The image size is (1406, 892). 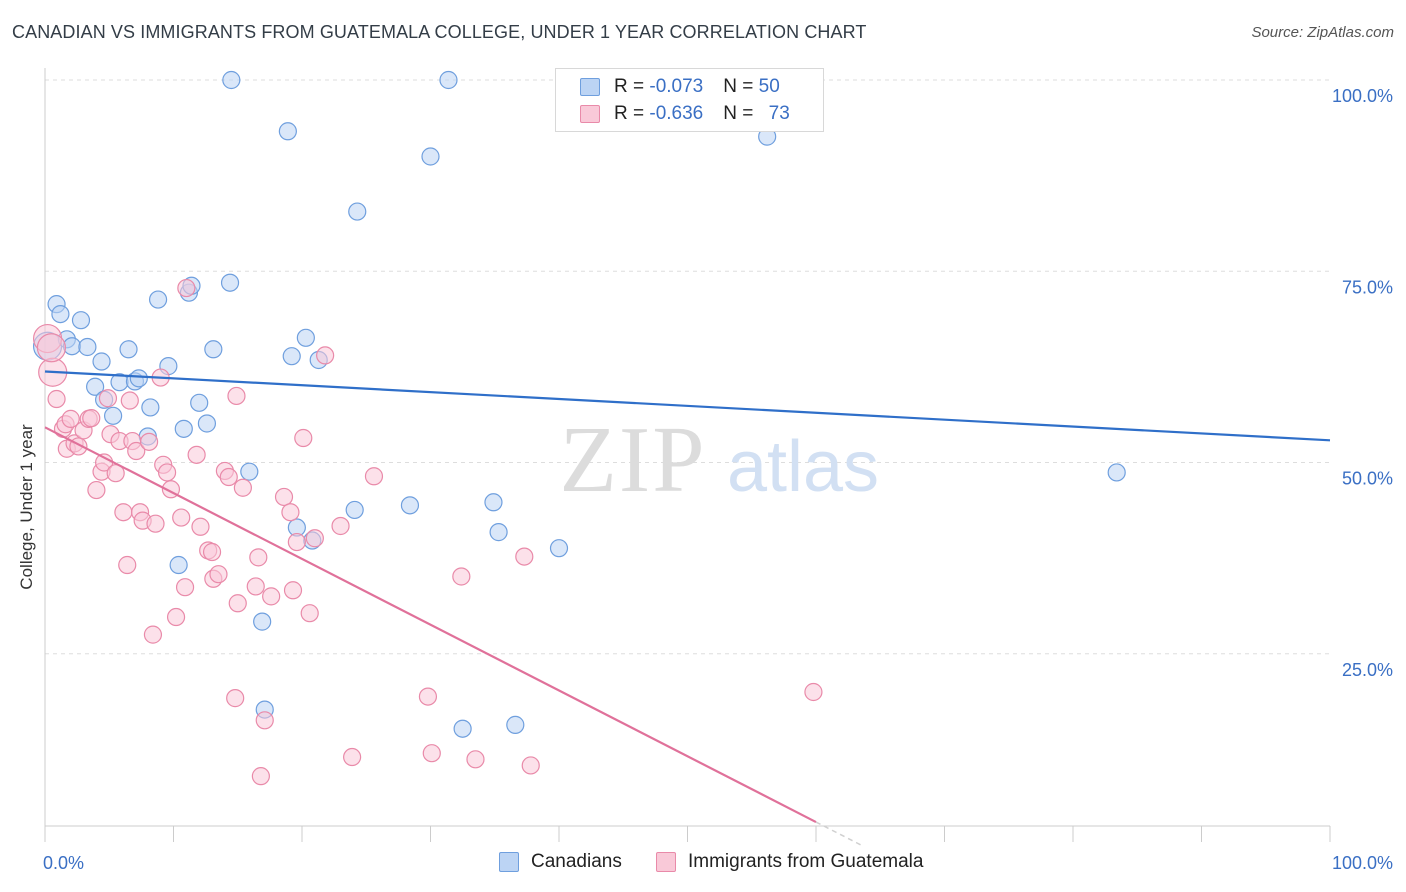 What do you see at coordinates (1362, 96) in the screenshot?
I see `y-tick-label: 100.0%` at bounding box center [1362, 96].